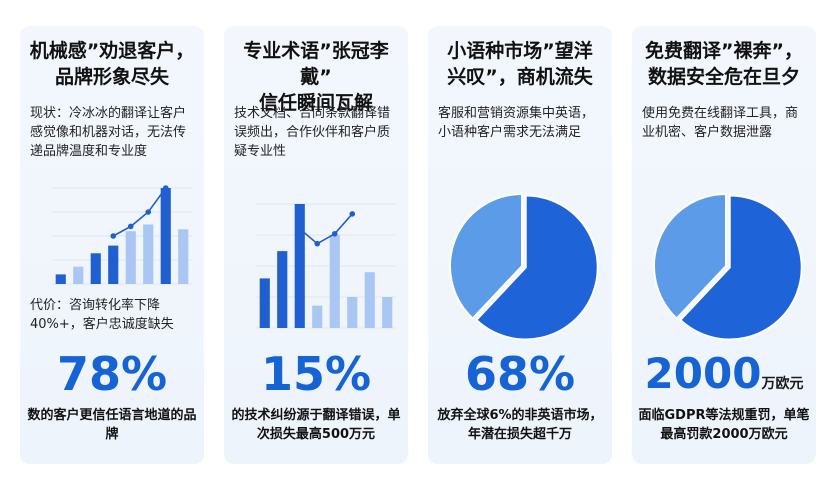 The image size is (836, 491). I want to click on title-line-1: 免费翻译”裸奔”，, so click(724, 51).